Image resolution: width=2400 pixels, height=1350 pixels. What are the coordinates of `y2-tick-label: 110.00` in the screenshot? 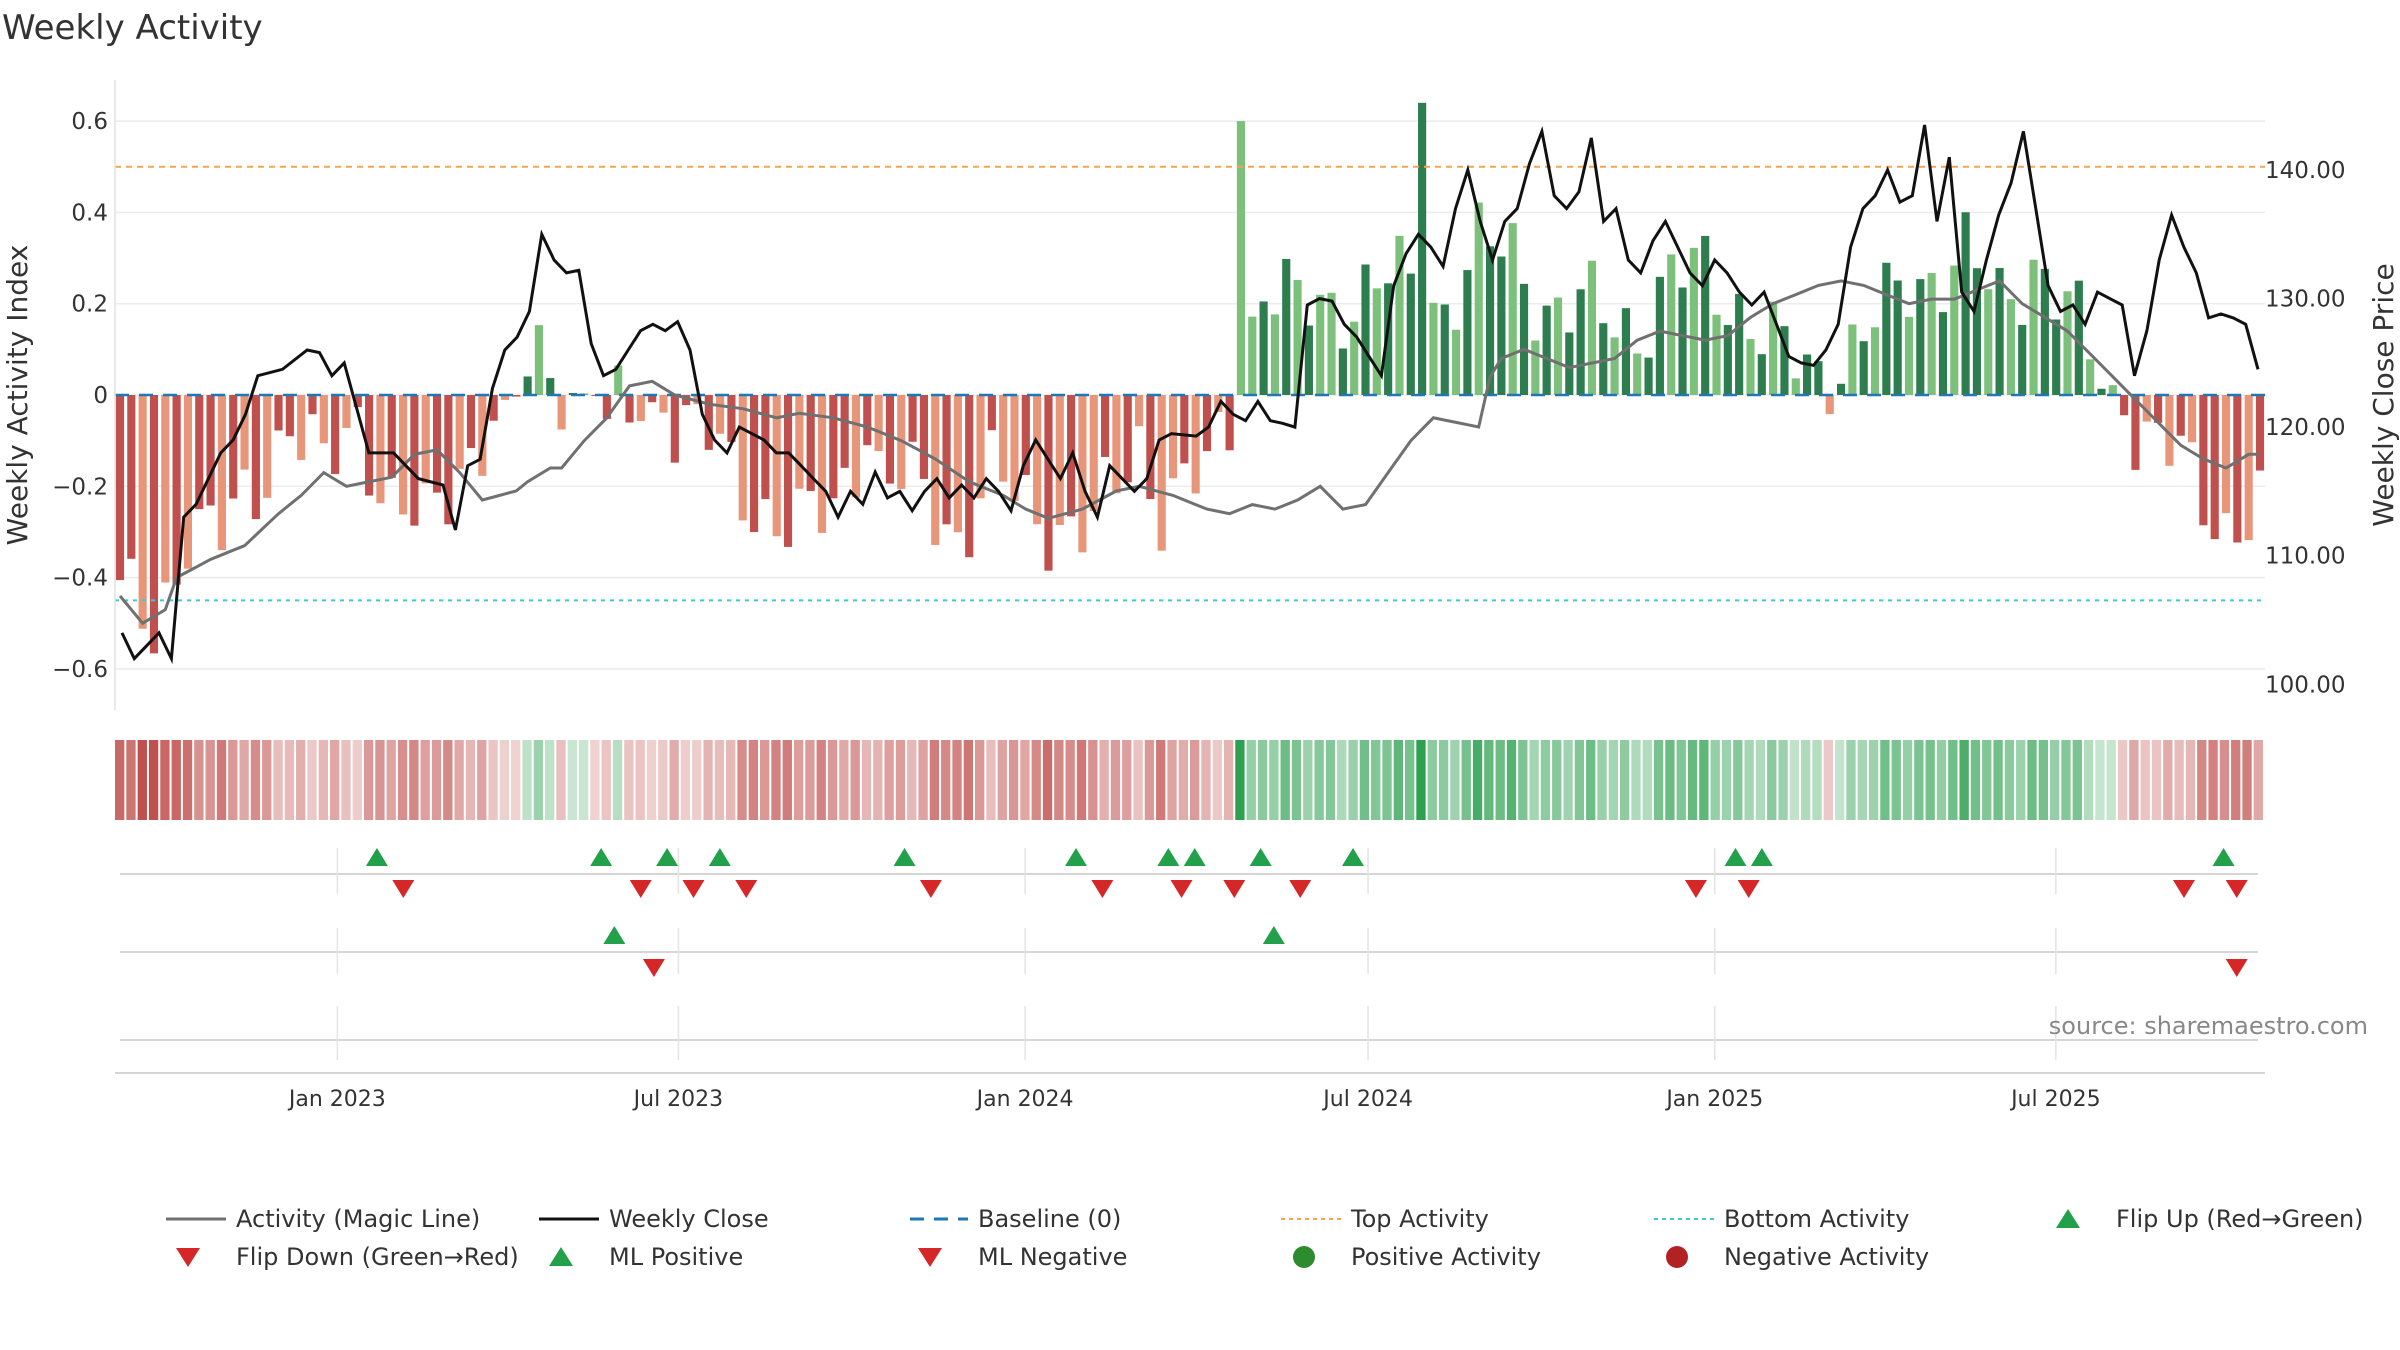 It's located at (2305, 557).